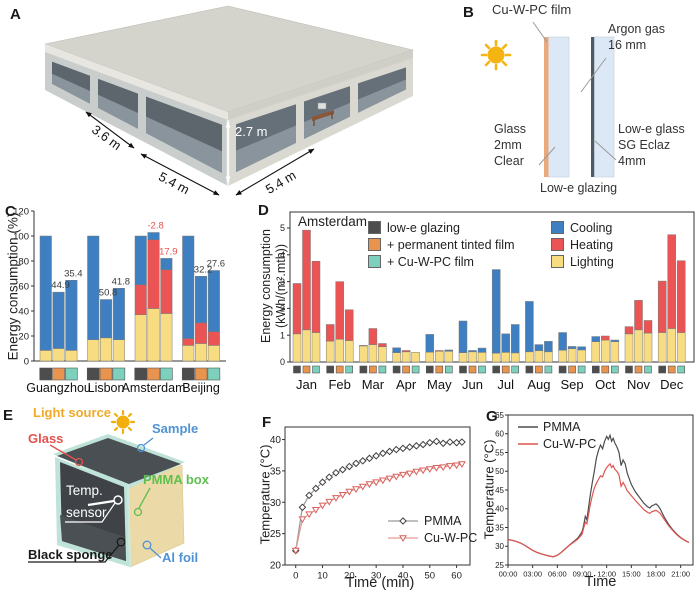 This screenshot has width=700, height=595. Describe the element at coordinates (557, 435) in the screenshot. I see `g-legend: PMMA Cu-W-PC` at that location.